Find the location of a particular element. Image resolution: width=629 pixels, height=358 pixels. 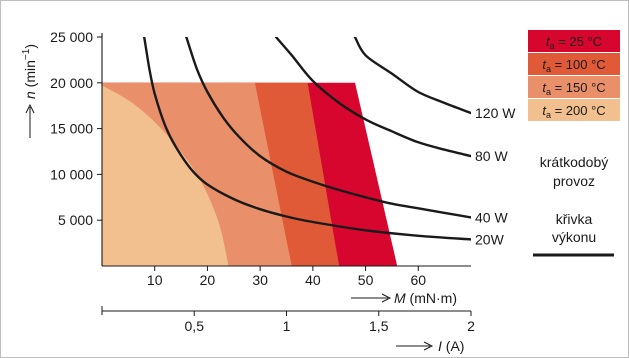

power-curve-label-2: 80 W is located at coordinates (491, 156).